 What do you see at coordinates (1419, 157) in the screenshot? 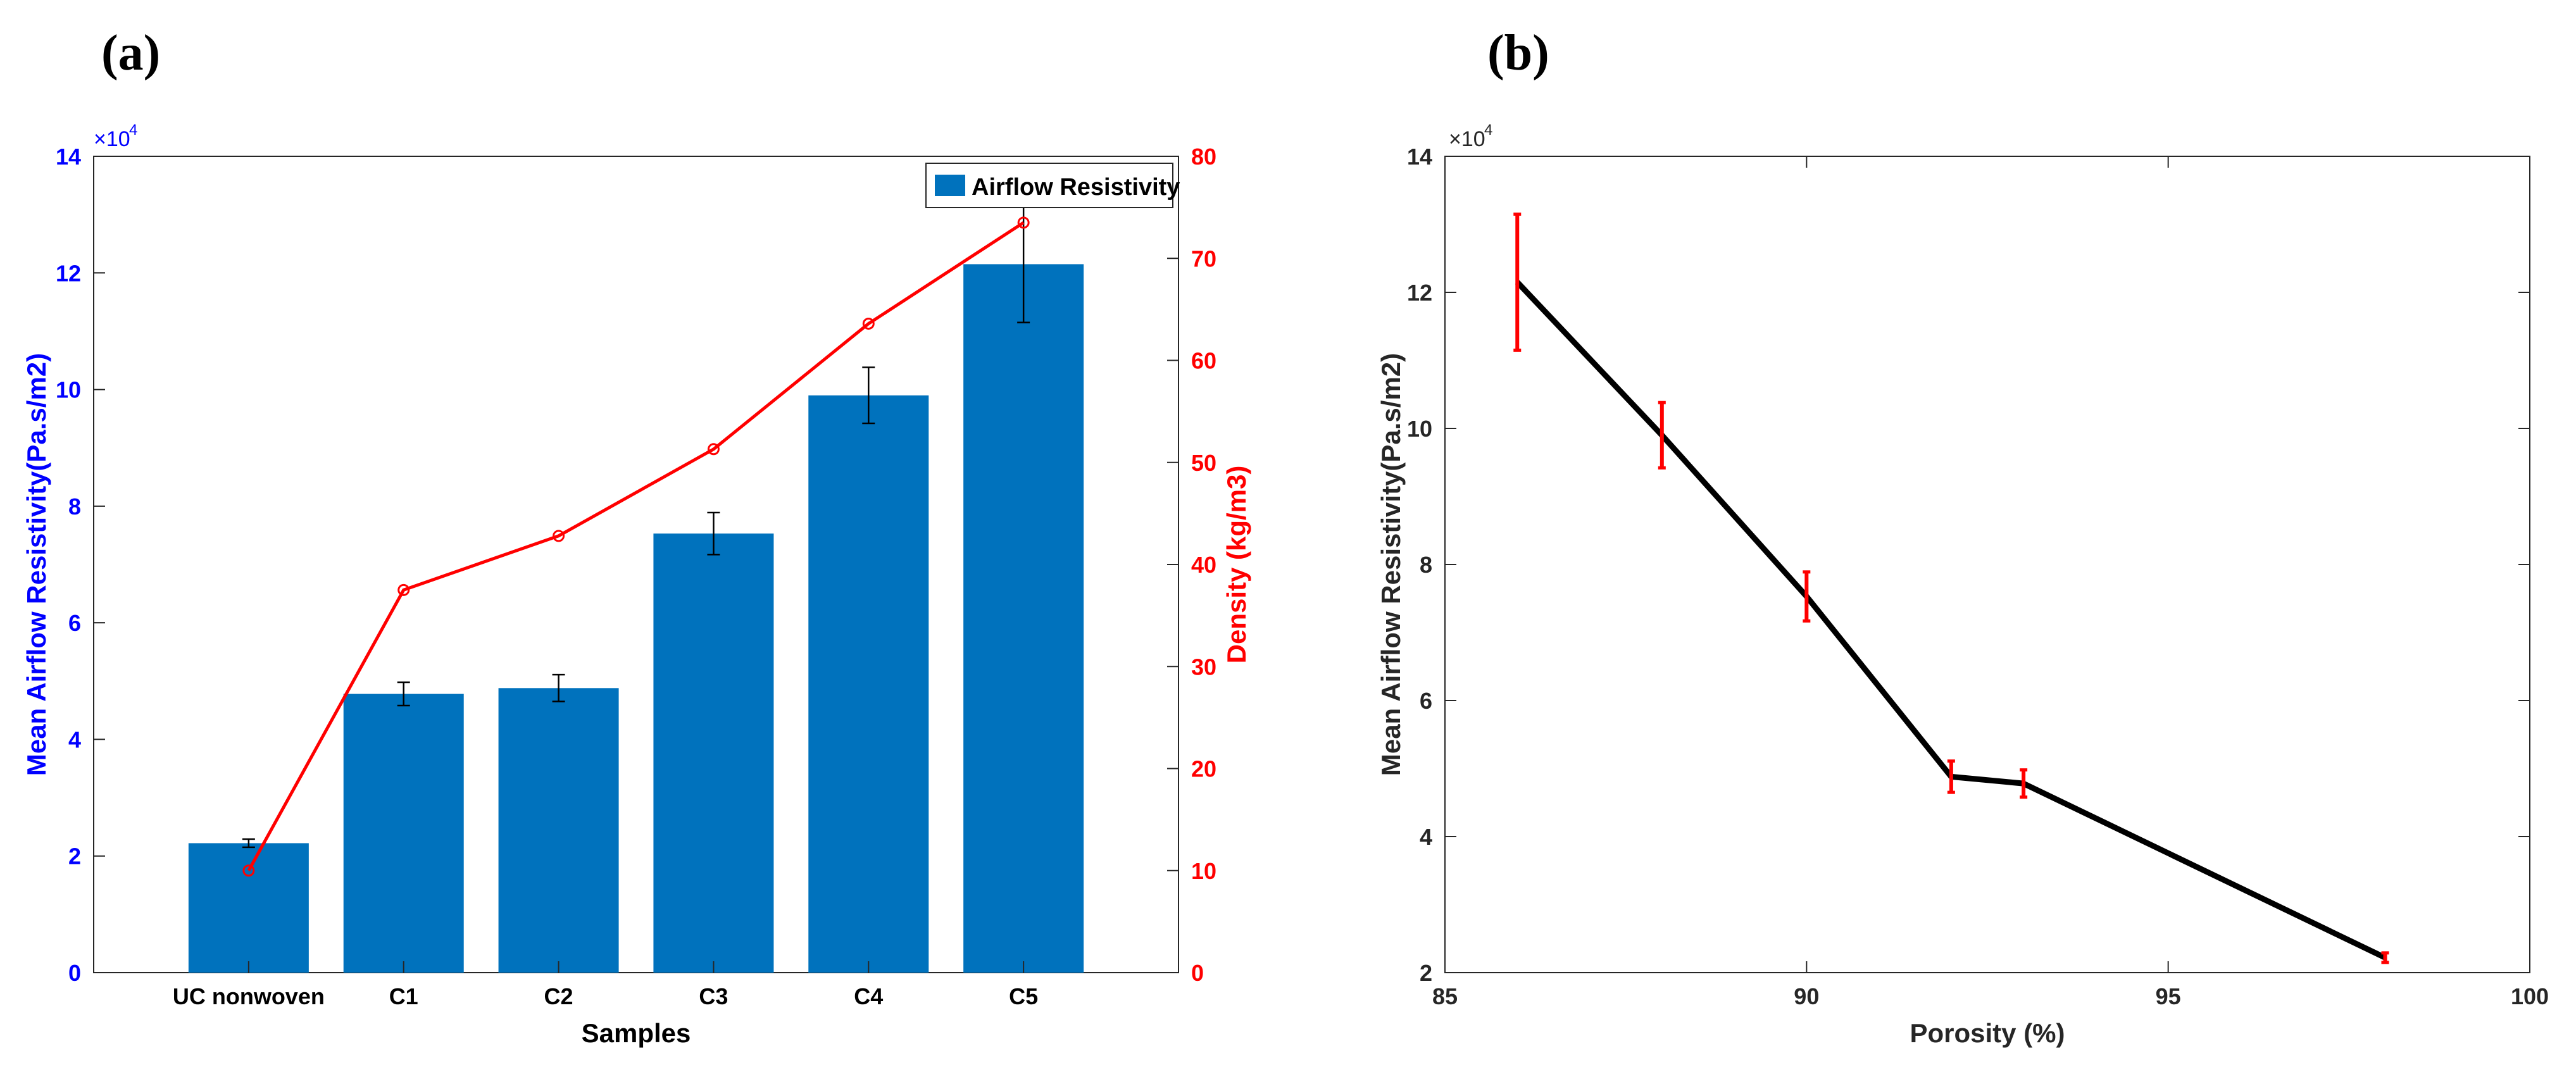
I see `y-tick-label-b: 14` at bounding box center [1419, 157].